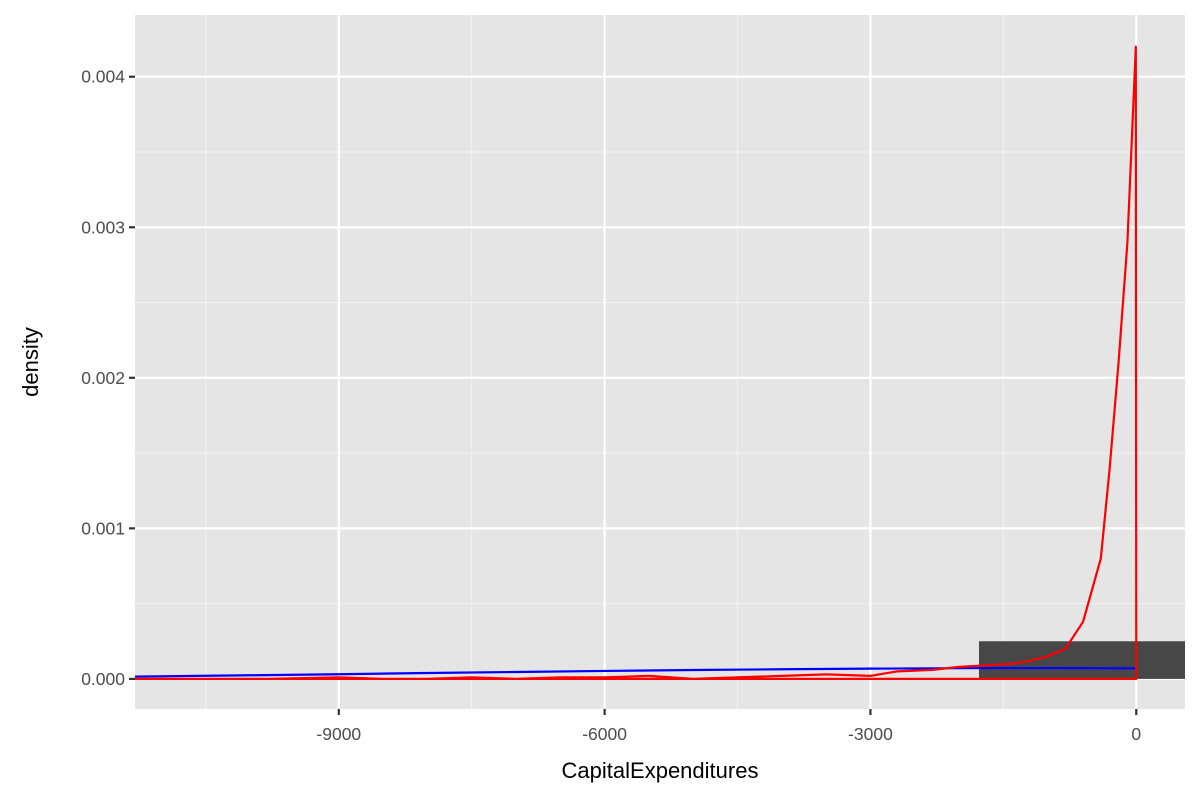  I want to click on x-axis-ticks: -9000 -6000 -3000 0, so click(728, 726).